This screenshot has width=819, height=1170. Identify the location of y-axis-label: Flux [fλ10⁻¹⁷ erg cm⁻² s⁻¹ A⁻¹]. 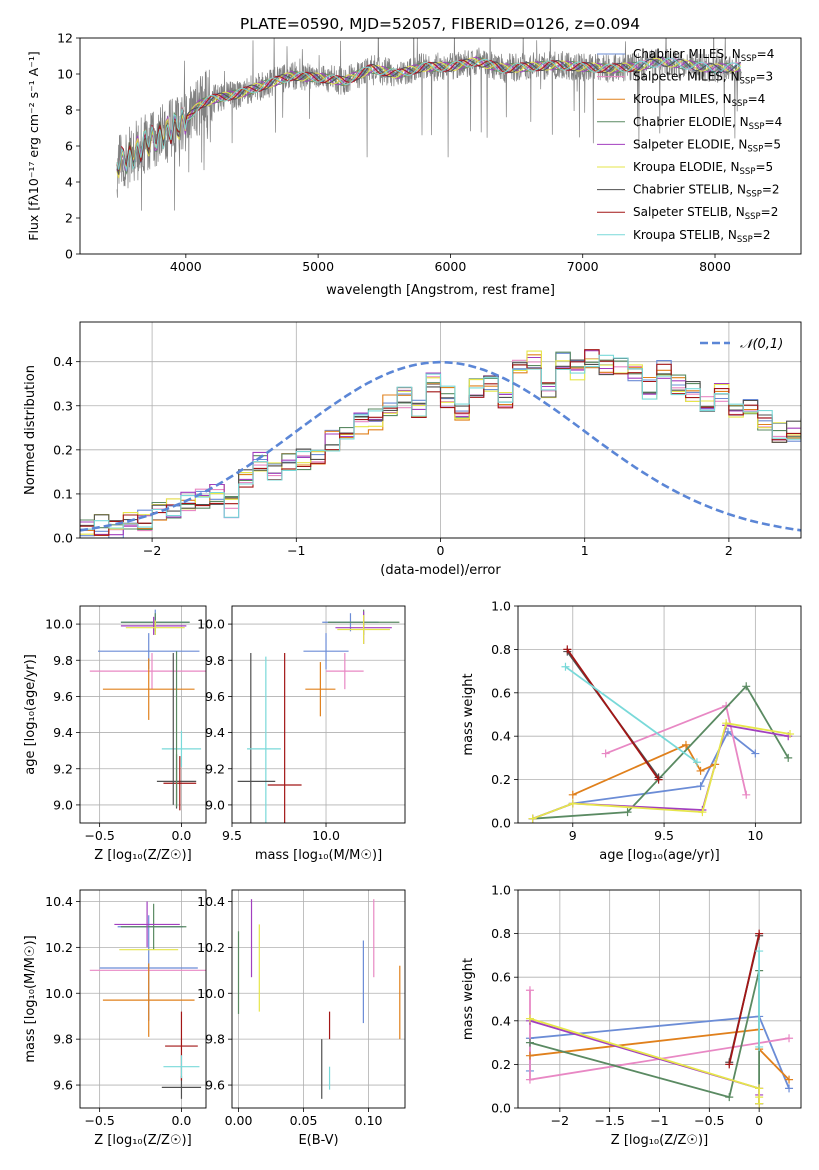
(33, 145).